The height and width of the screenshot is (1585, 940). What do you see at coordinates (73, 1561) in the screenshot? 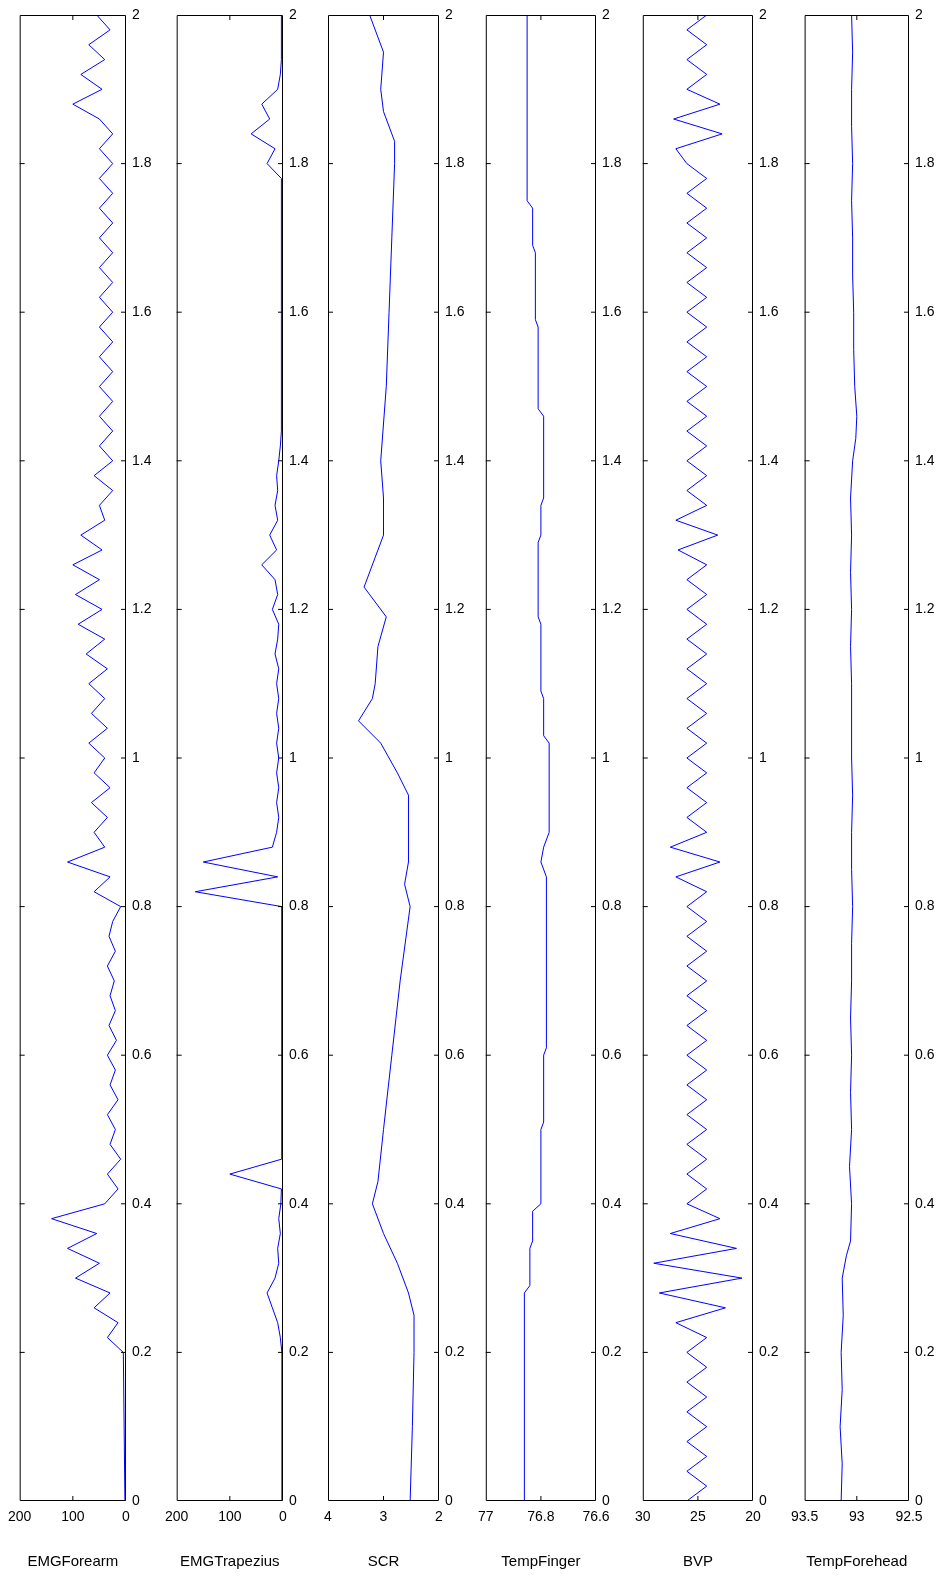
I see `x-axis-title: EMGForearm` at bounding box center [73, 1561].